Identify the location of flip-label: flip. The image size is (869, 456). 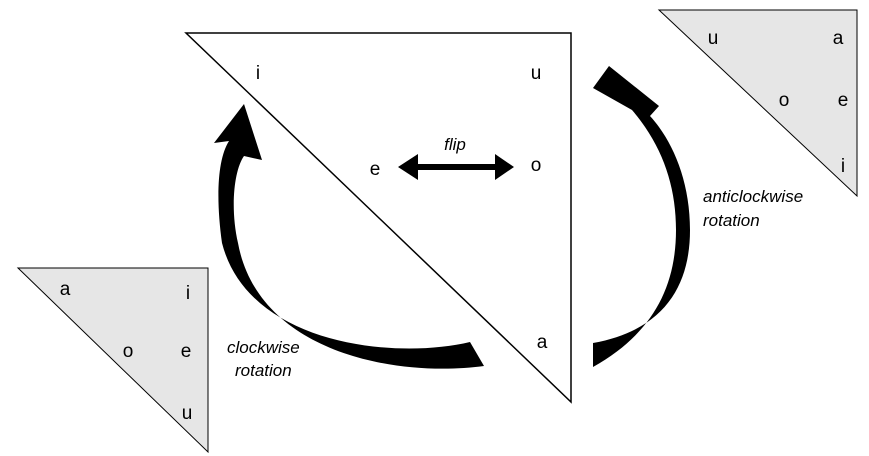
(455, 144).